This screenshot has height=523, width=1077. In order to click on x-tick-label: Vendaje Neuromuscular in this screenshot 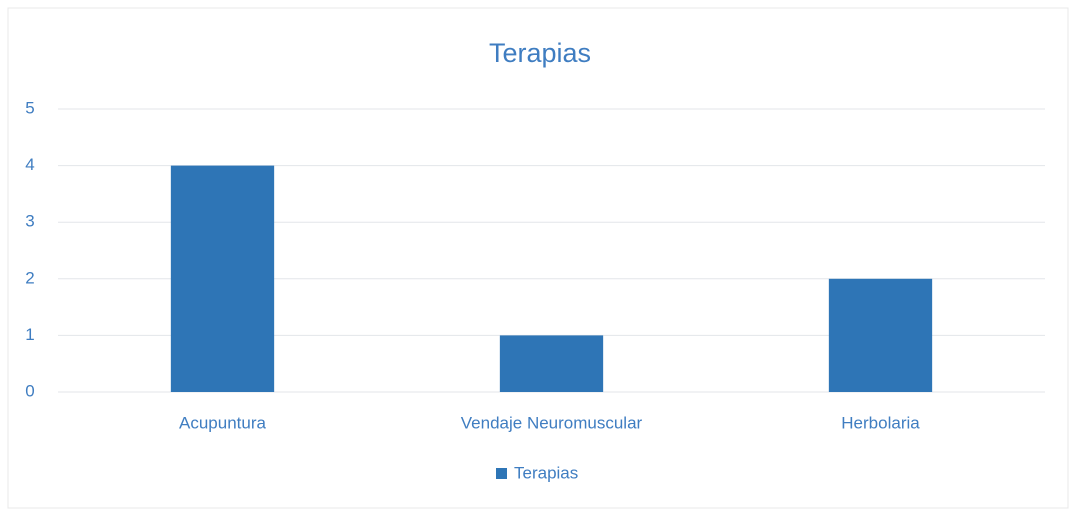, I will do `click(552, 422)`.